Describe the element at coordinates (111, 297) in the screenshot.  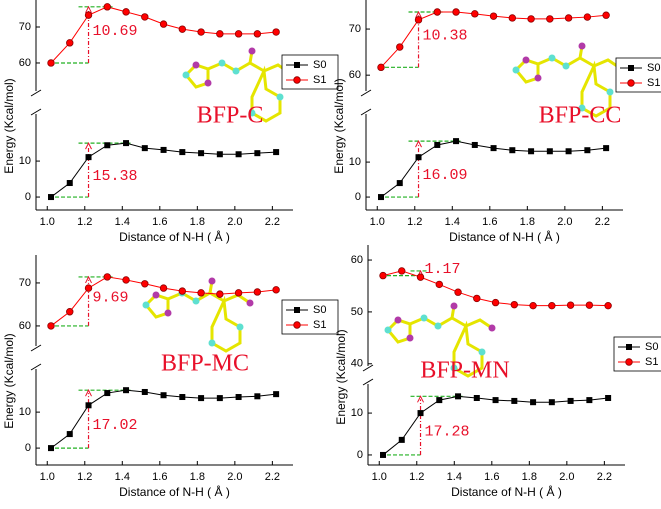
I see `annotation: 9.69` at that location.